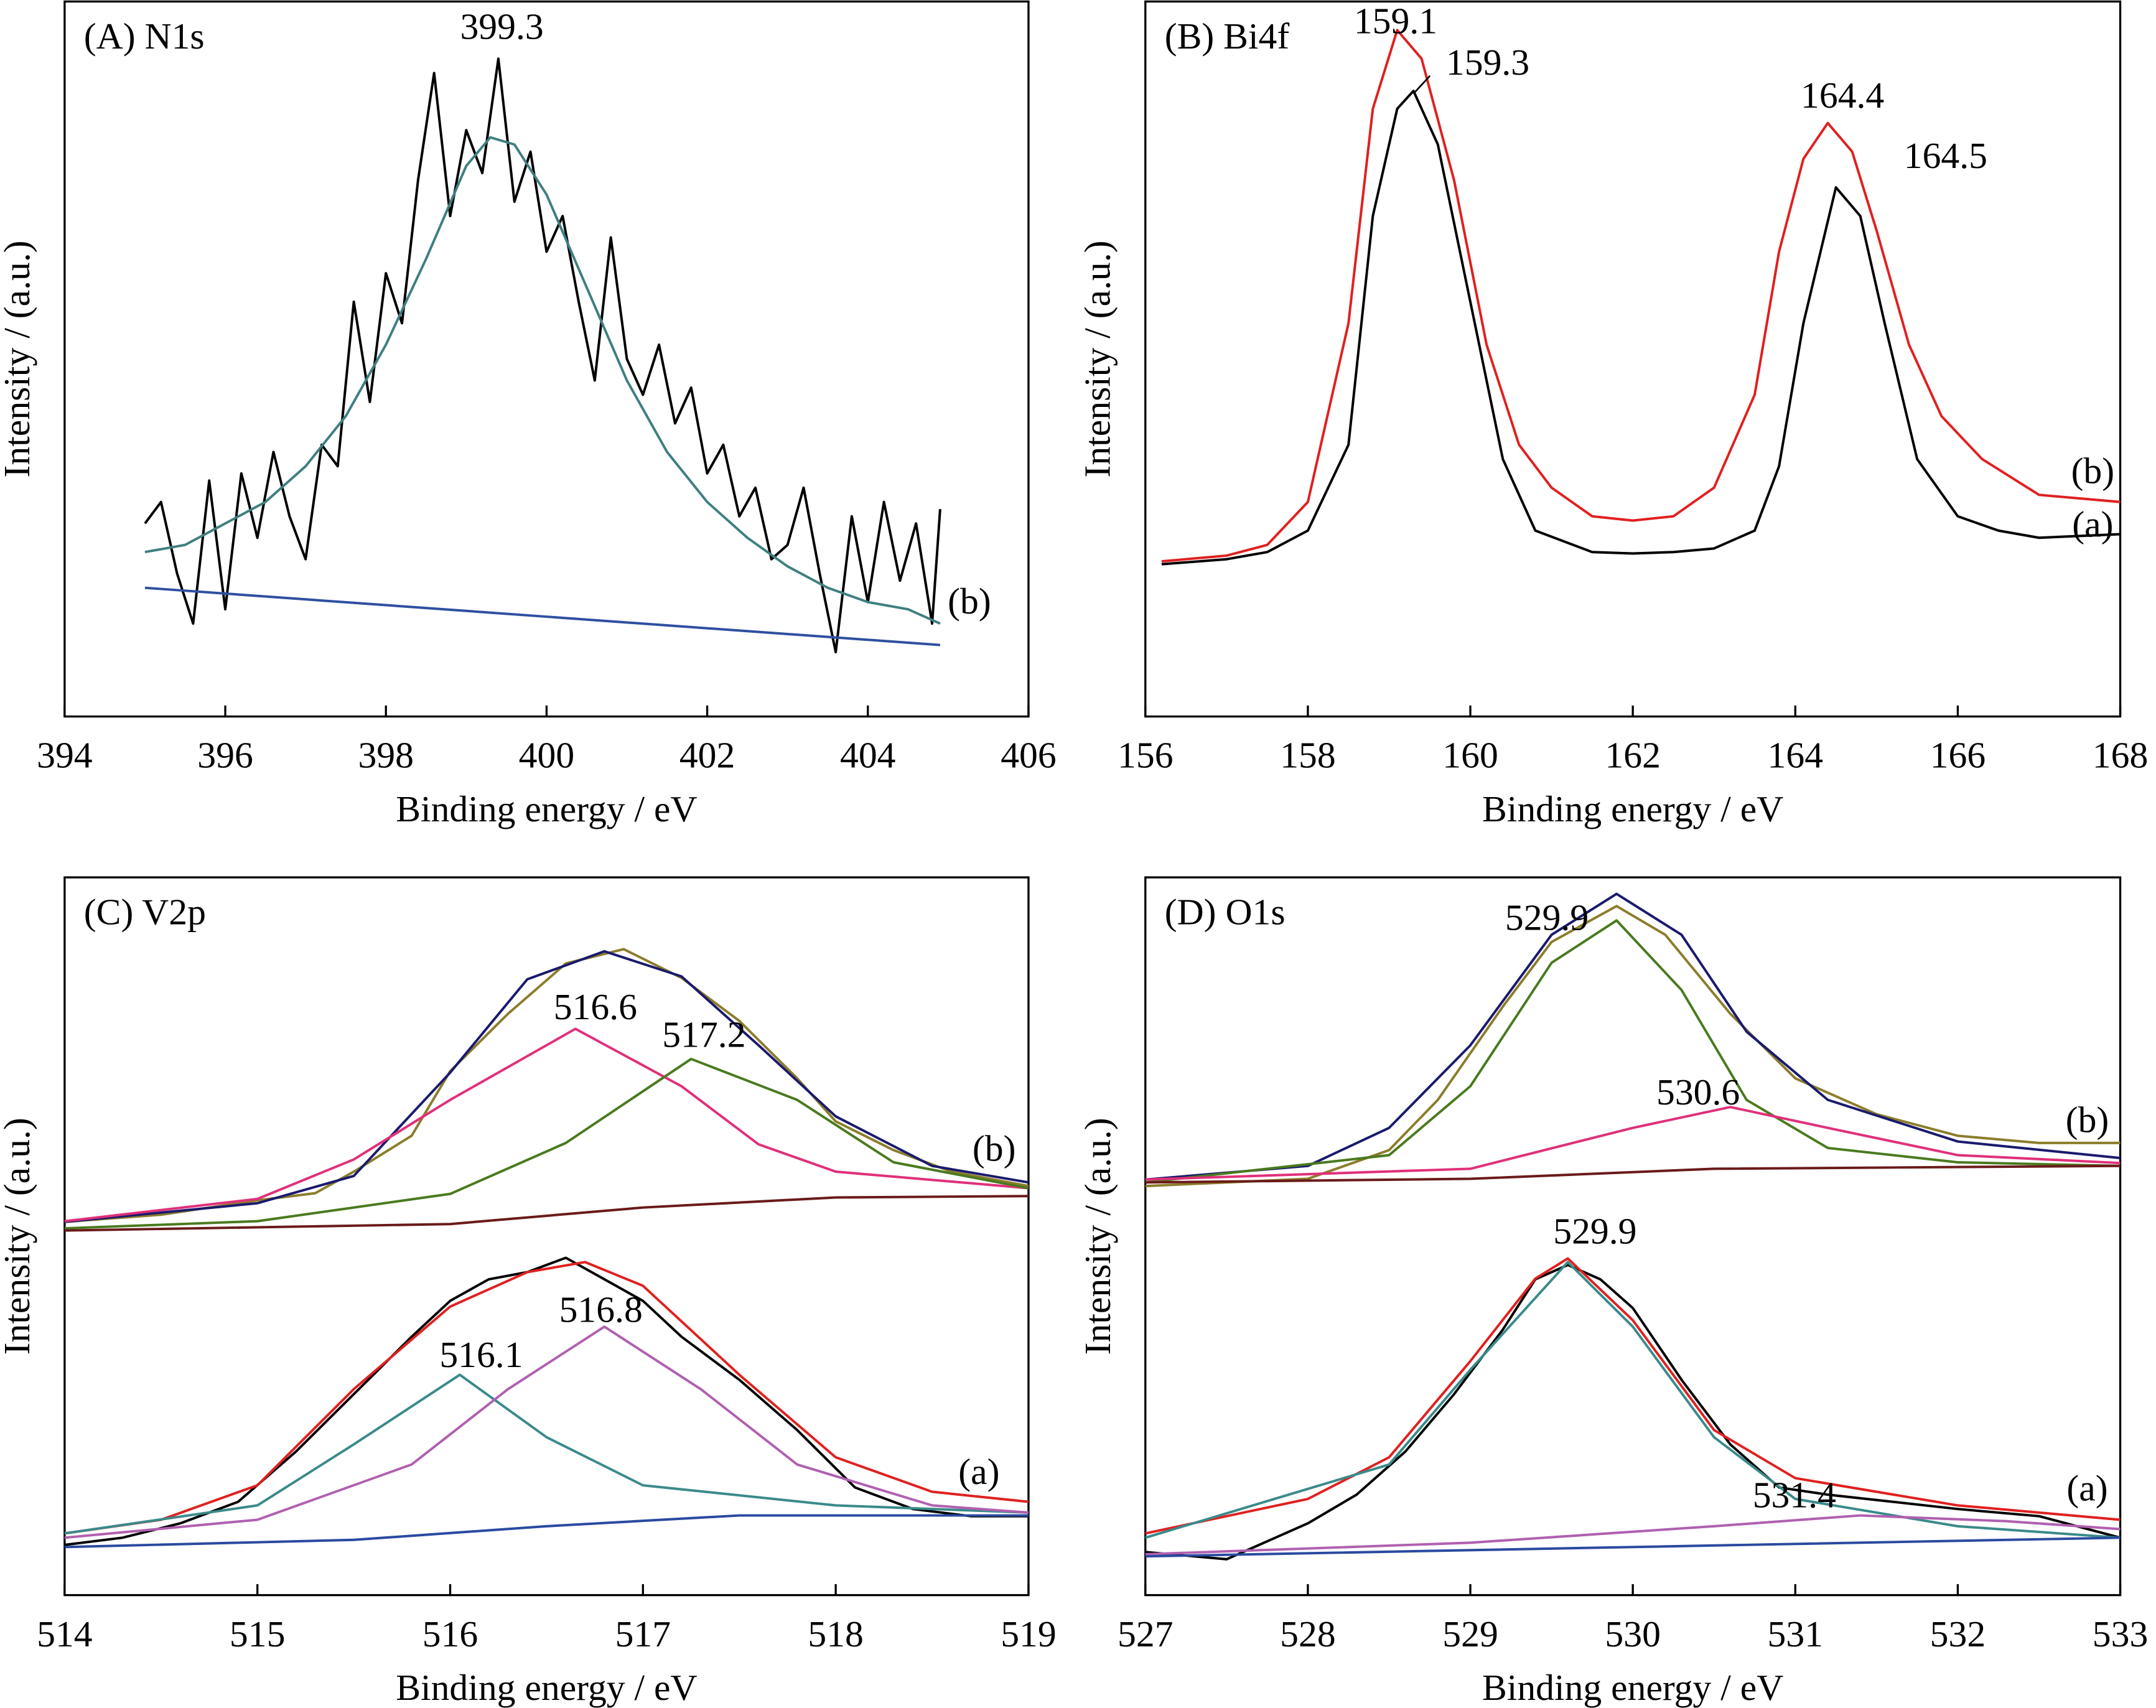 The image size is (2156, 1708). What do you see at coordinates (257, 1634) in the screenshot?
I see `x-tick-label: 515` at bounding box center [257, 1634].